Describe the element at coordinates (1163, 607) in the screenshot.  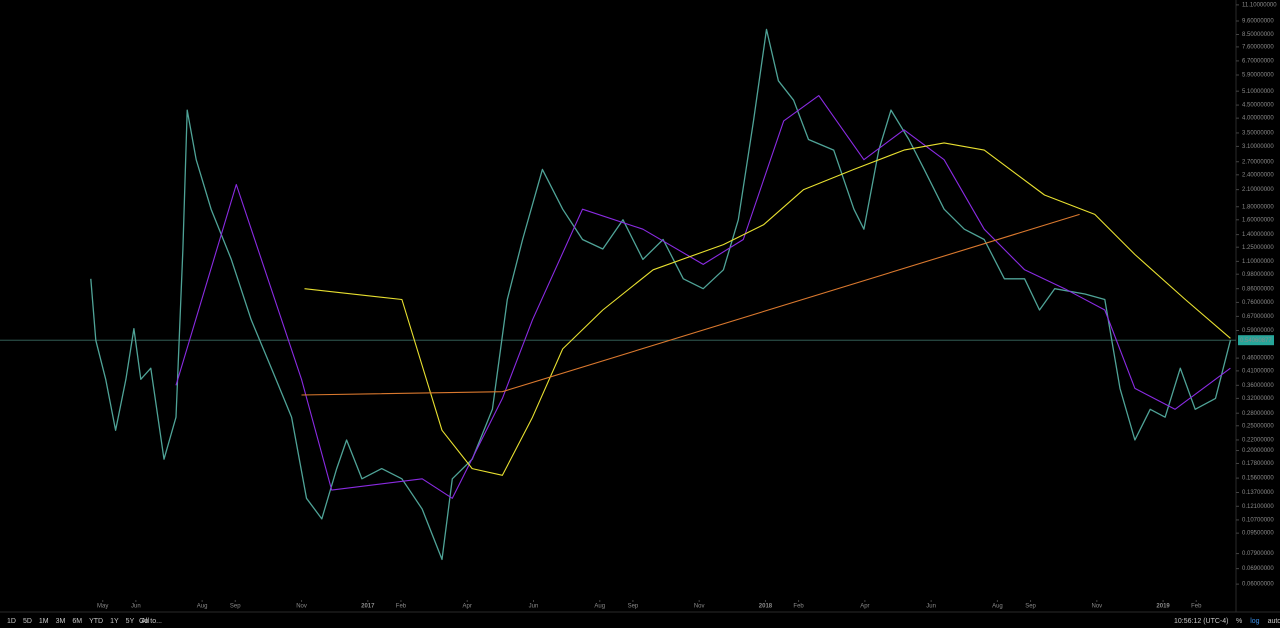
I see `x-tick-label: 2019` at that location.